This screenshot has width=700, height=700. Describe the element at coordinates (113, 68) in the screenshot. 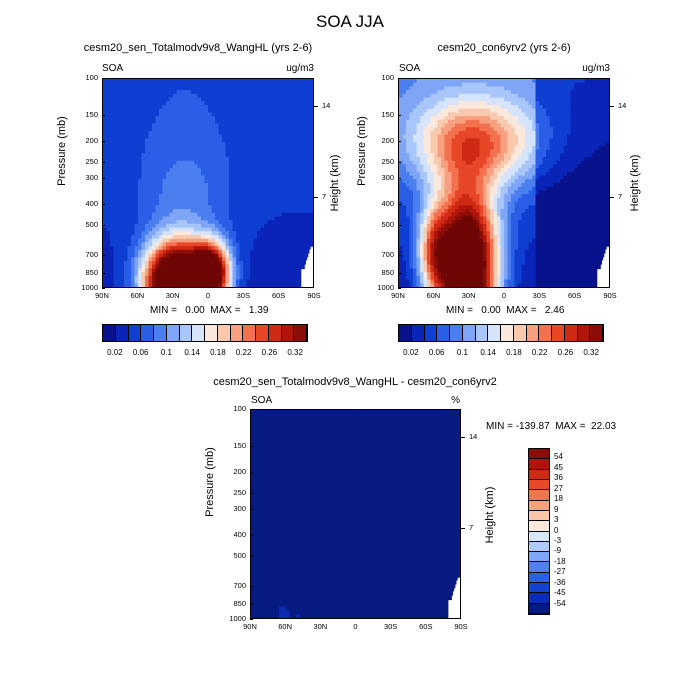

I see `panel1-variable-label: SOA` at that location.